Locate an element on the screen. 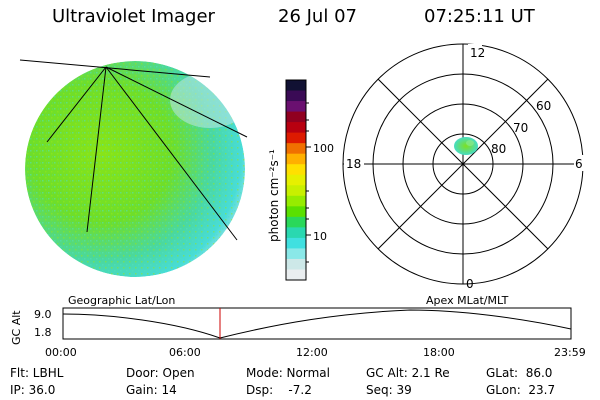 This screenshot has width=600, height=400. polar-aurora-spot is located at coordinates (466, 146).